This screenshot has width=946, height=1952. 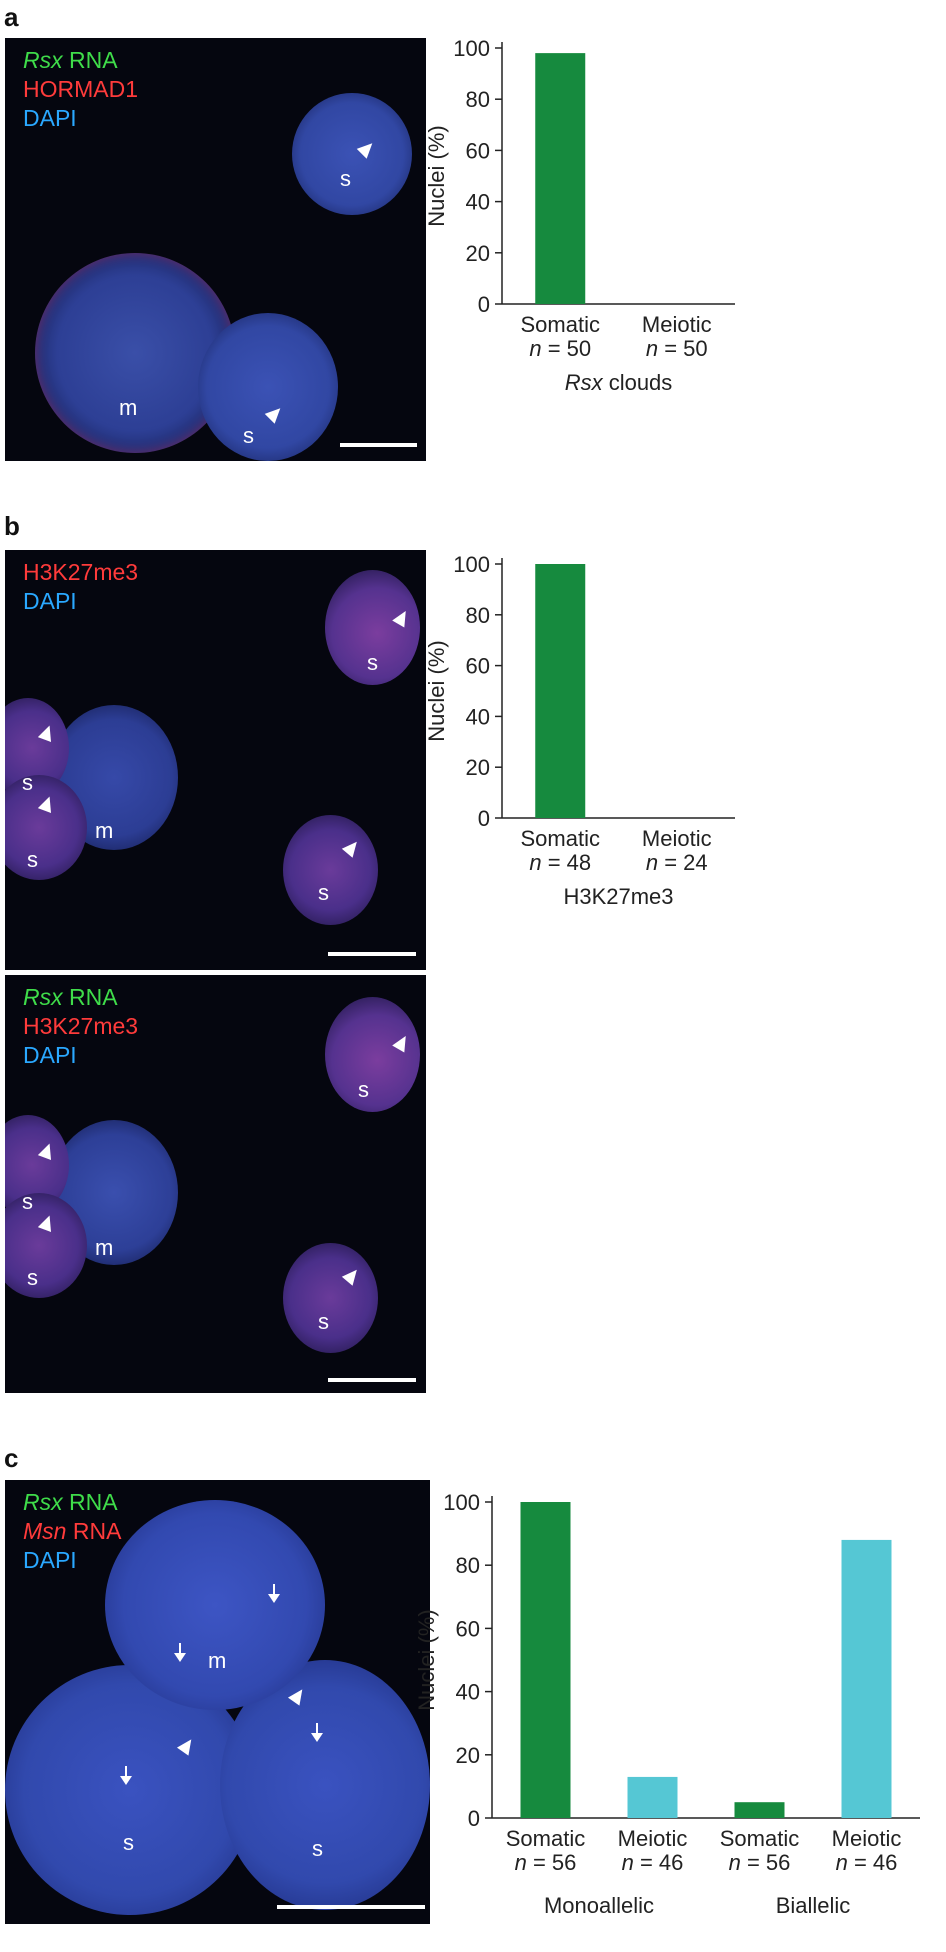 I want to click on legend-entry: HORMAD1, so click(x=81, y=89).